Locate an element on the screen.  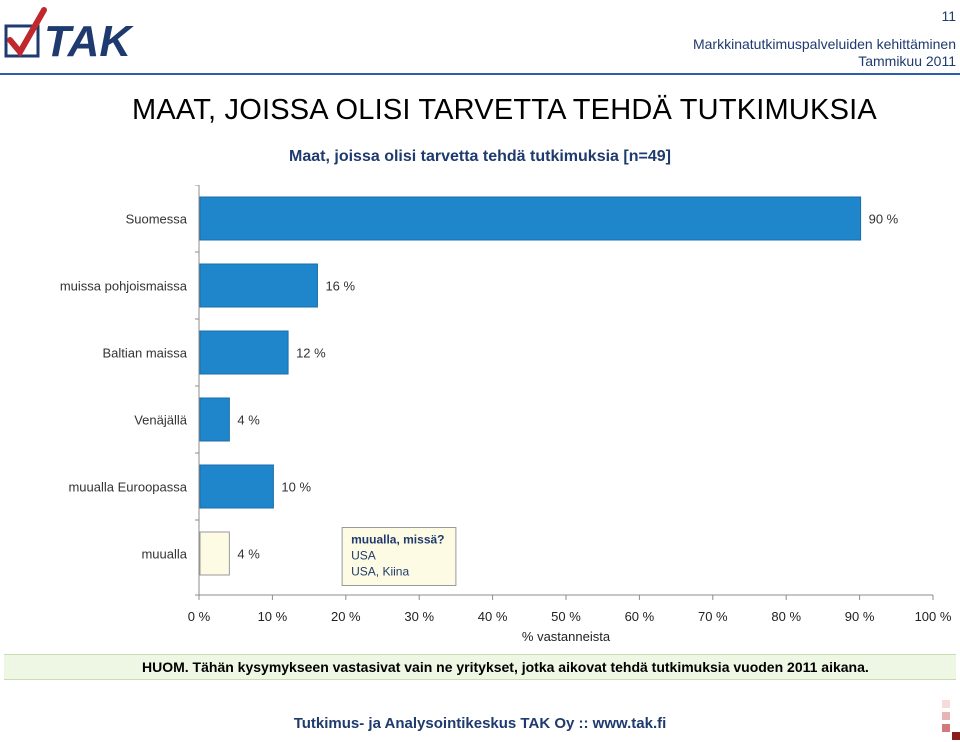
header-rule is located at coordinates (480, 74).